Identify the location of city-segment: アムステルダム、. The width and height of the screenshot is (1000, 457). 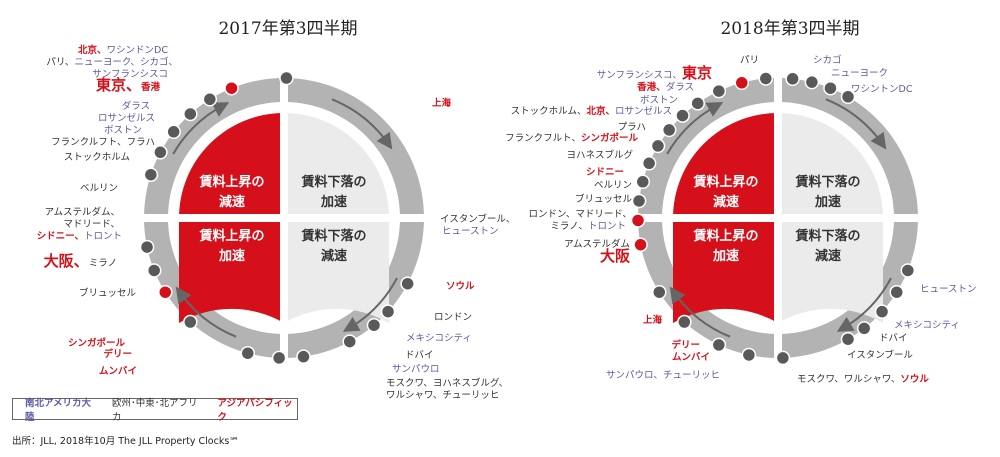
(82, 212).